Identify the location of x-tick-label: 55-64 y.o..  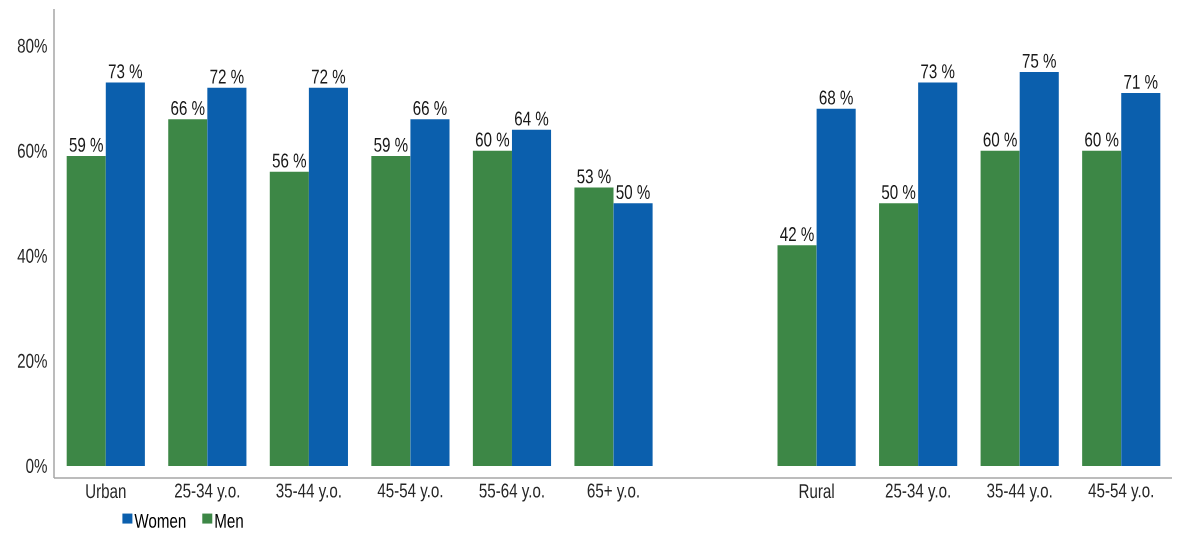
(511, 492).